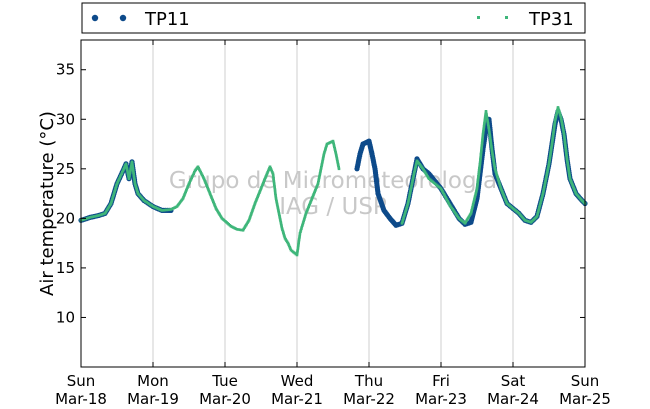 Image resolution: width=650 pixels, height=409 pixels. I want to click on legend-label-tp11: TP11, so click(167, 19).